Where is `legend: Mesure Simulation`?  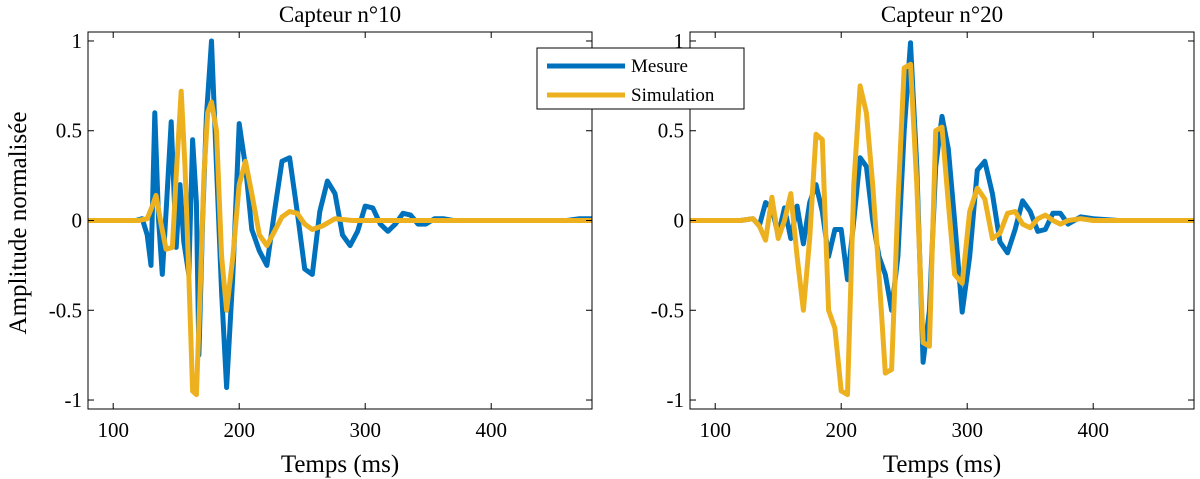
legend: Mesure Simulation is located at coordinates (640, 78).